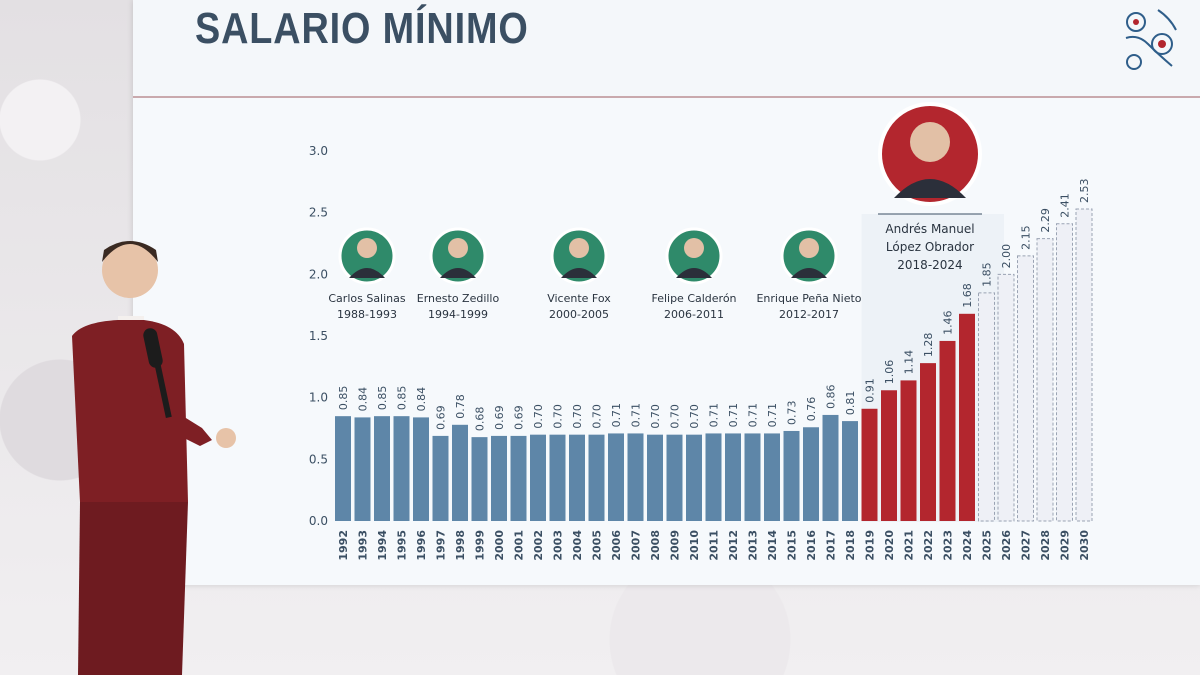  Describe the element at coordinates (343, 398) in the screenshot. I see `data-label-1992: 0.85` at that location.